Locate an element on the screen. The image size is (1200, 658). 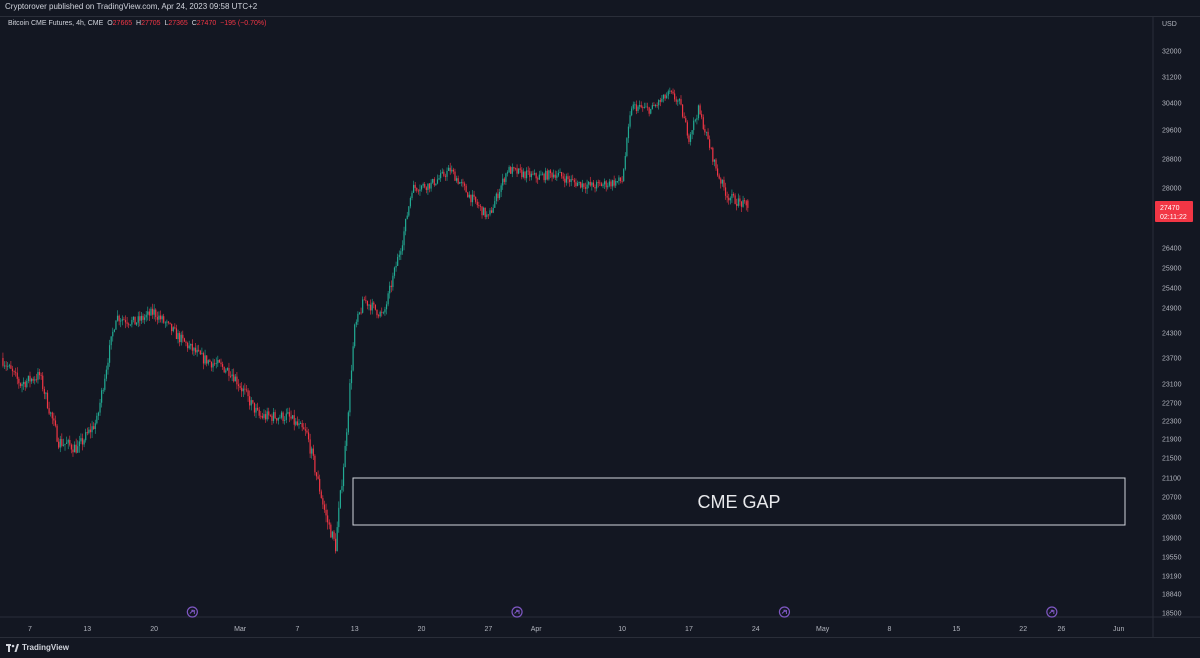
x-tick-label: 8 is located at coordinates (890, 629).